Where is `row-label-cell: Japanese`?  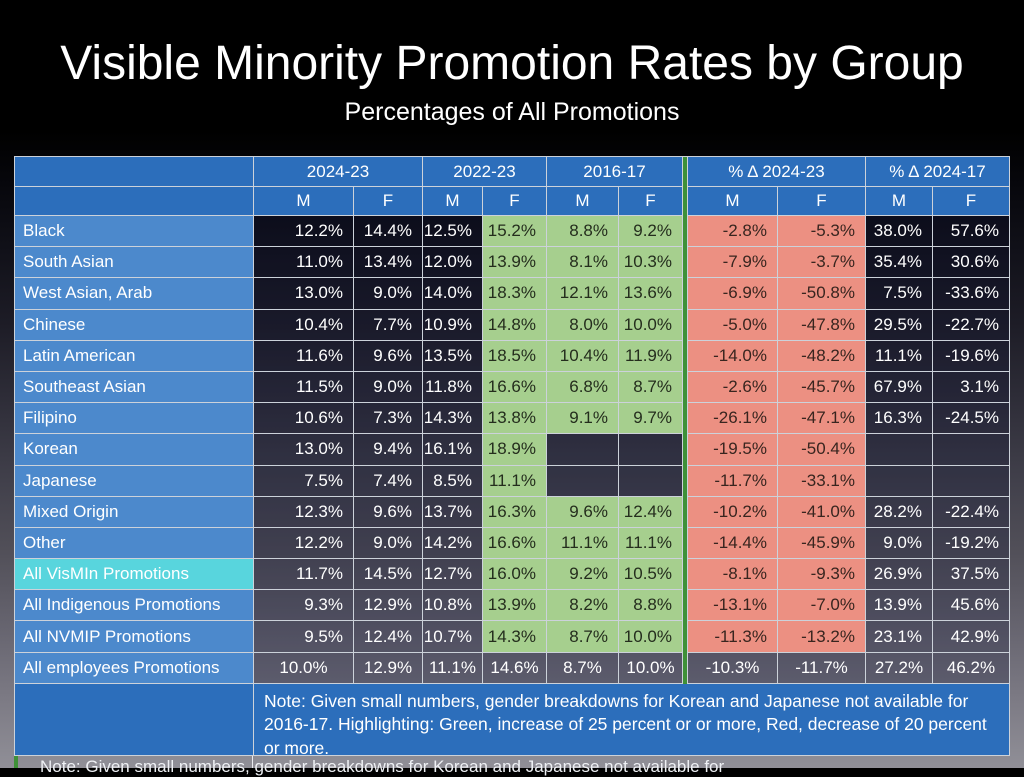
row-label-cell: Japanese is located at coordinates (134, 481).